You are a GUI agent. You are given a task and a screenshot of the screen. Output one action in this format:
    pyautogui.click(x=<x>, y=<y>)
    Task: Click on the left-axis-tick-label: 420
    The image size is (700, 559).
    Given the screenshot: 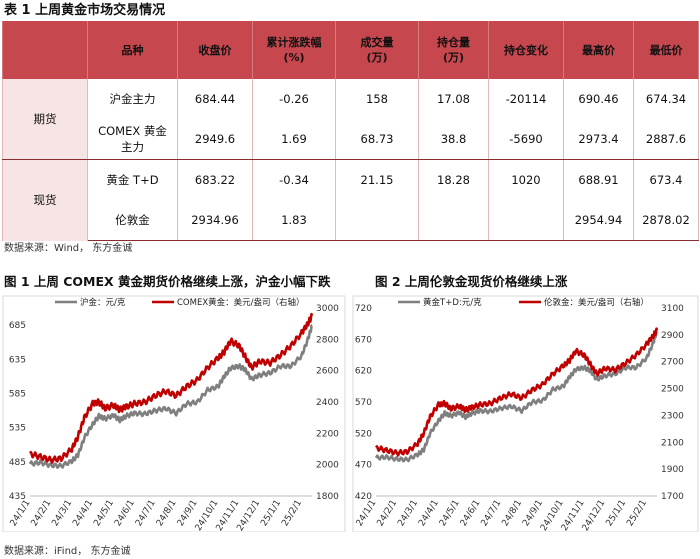 What is the action you would take?
    pyautogui.click(x=363, y=497)
    